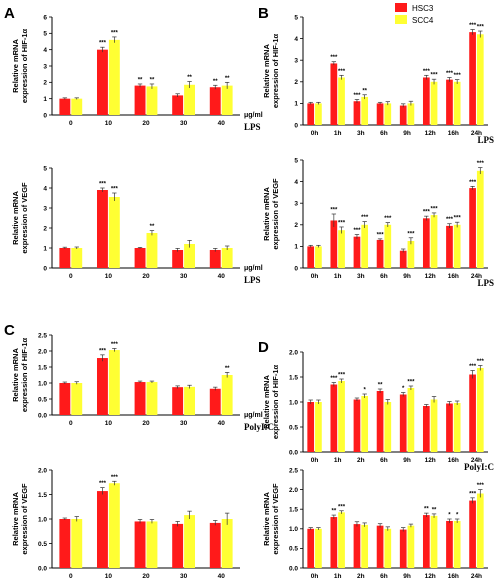 Image resolution: width=500 pixels, height=578 pixels. Describe the element at coordinates (71, 575) in the screenshot. I see `x-tick-label: 0` at that location.